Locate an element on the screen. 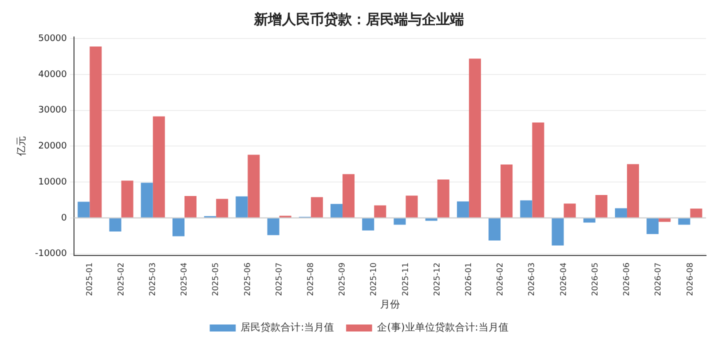 This screenshot has width=720, height=351. y-tick-label: 10000 is located at coordinates (53, 182).